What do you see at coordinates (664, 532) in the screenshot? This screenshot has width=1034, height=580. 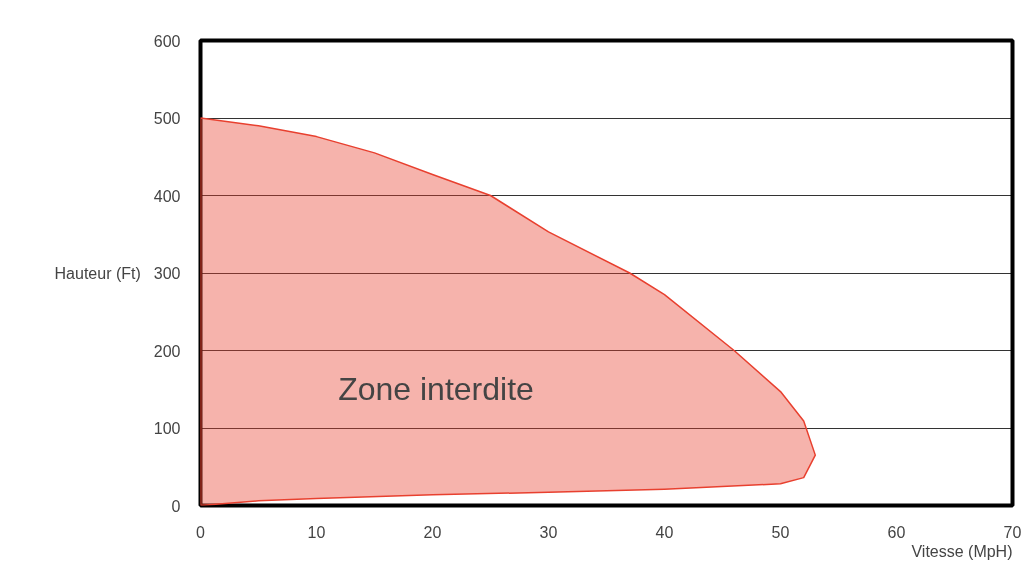 I see `x-tick-label: 40` at bounding box center [664, 532].